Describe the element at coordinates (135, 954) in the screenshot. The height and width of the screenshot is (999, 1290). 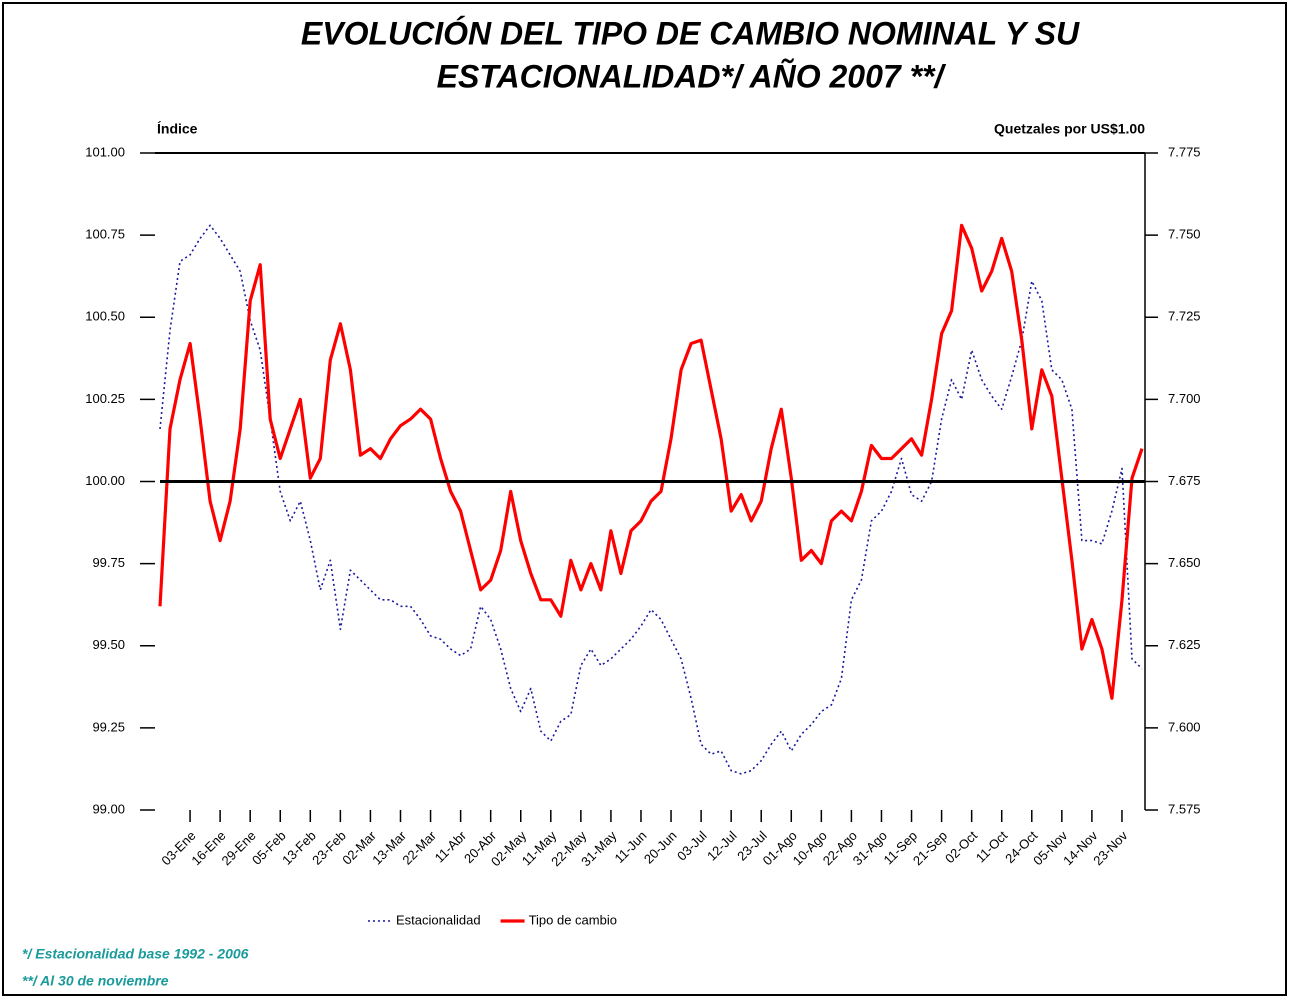
I see `footnote: */ Estacionalidad base 1992 - 2006` at that location.